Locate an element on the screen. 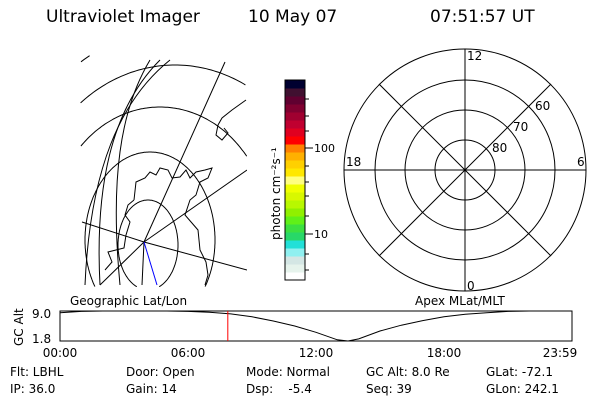  date-label: 10 May 07 is located at coordinates (293, 17).